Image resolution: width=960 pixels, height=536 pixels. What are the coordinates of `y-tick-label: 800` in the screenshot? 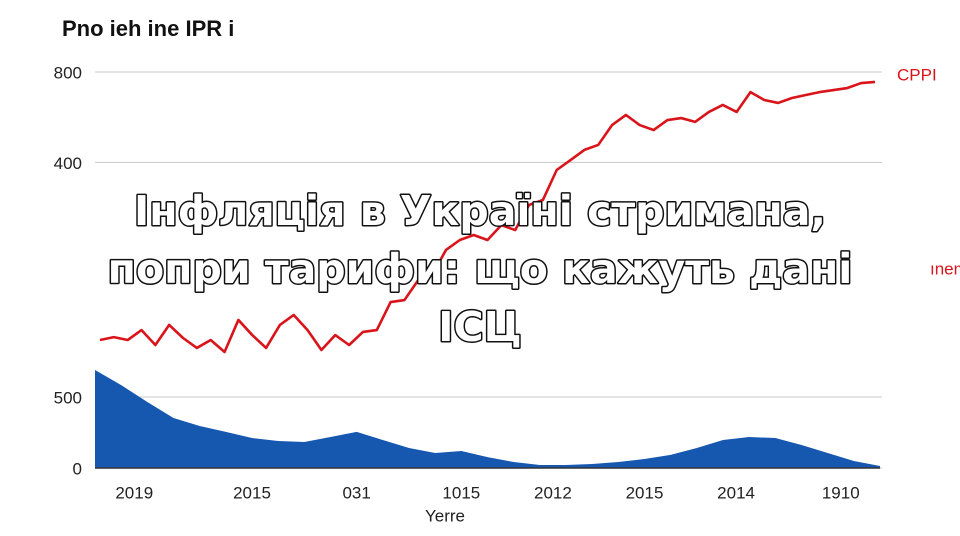 It's located at (68, 72).